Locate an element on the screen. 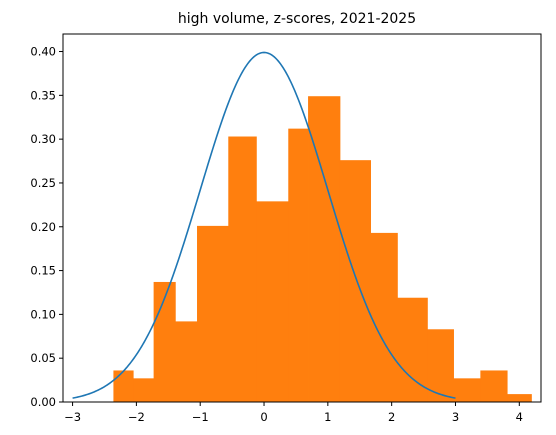 The height and width of the screenshot is (435, 556). chart-title: high volume, z-scores, 2021-2025 is located at coordinates (297, 19).